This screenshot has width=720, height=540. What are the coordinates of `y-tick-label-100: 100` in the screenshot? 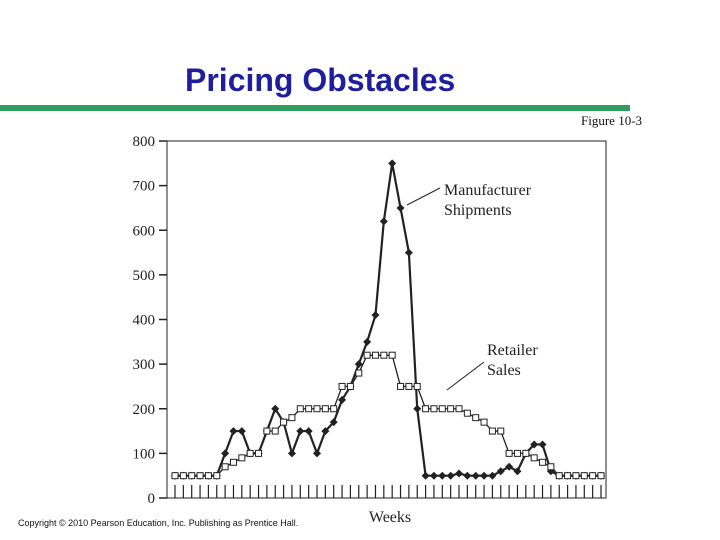 It's located at (144, 454).